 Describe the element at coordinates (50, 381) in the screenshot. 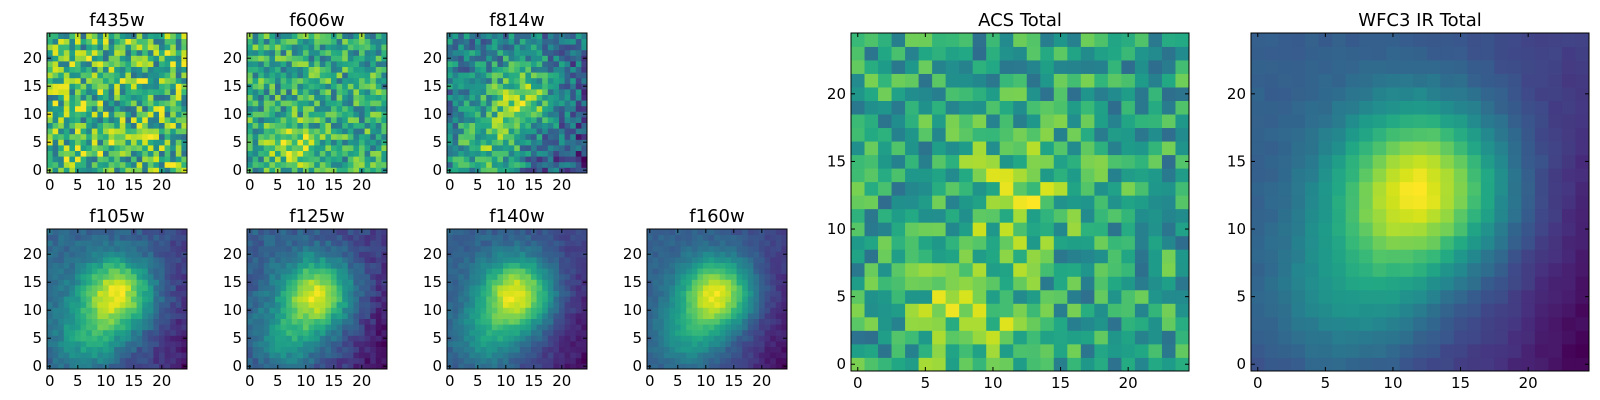

I see `x-tick-label: 0` at that location.